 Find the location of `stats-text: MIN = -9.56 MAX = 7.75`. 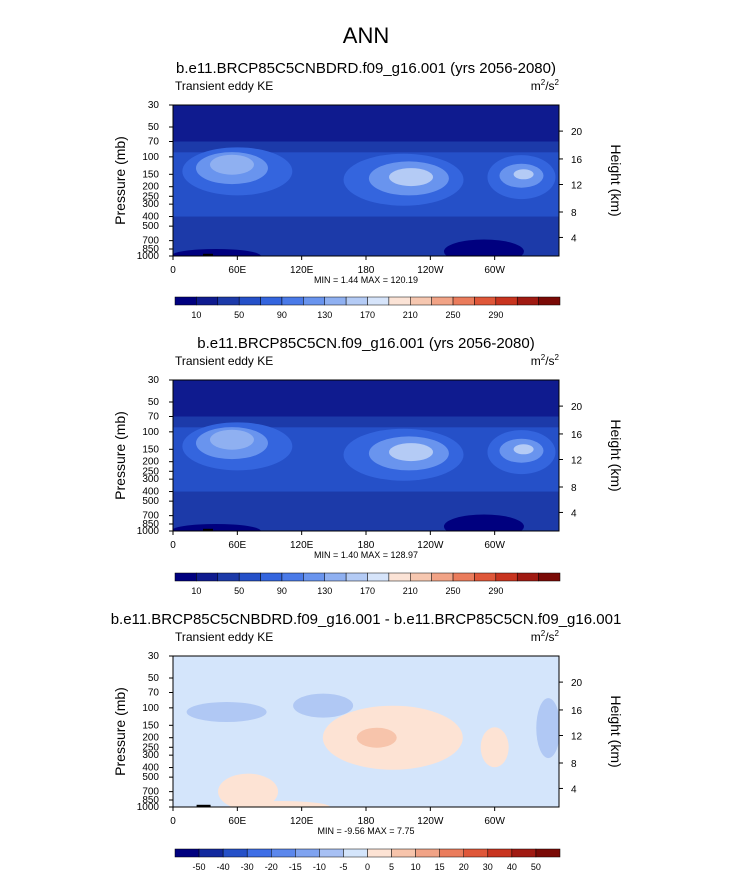

stats-text: MIN = -9.56 MAX = 7.75 is located at coordinates (365, 831).